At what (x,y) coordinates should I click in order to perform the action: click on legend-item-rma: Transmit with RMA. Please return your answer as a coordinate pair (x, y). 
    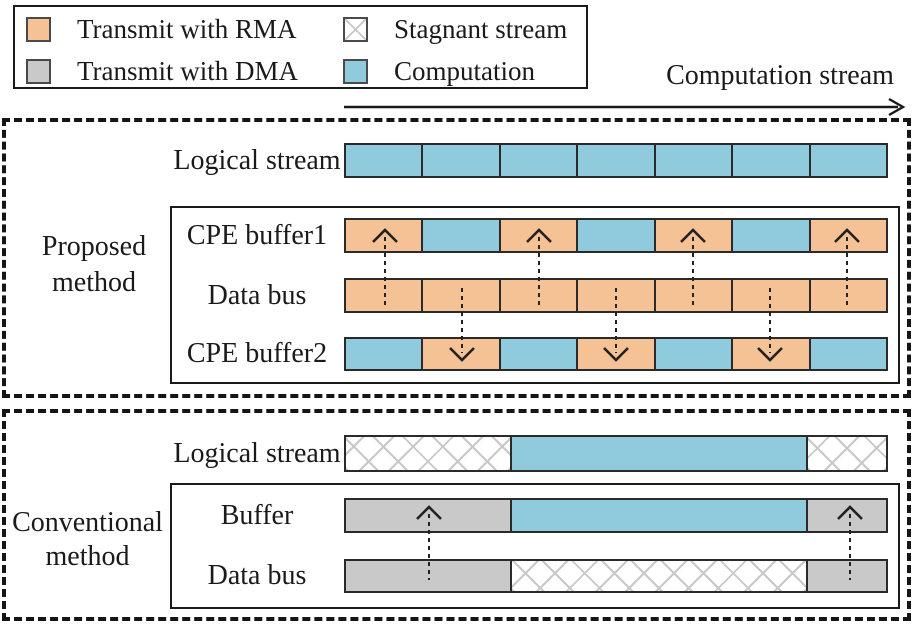
    Looking at the image, I should click on (161, 29).